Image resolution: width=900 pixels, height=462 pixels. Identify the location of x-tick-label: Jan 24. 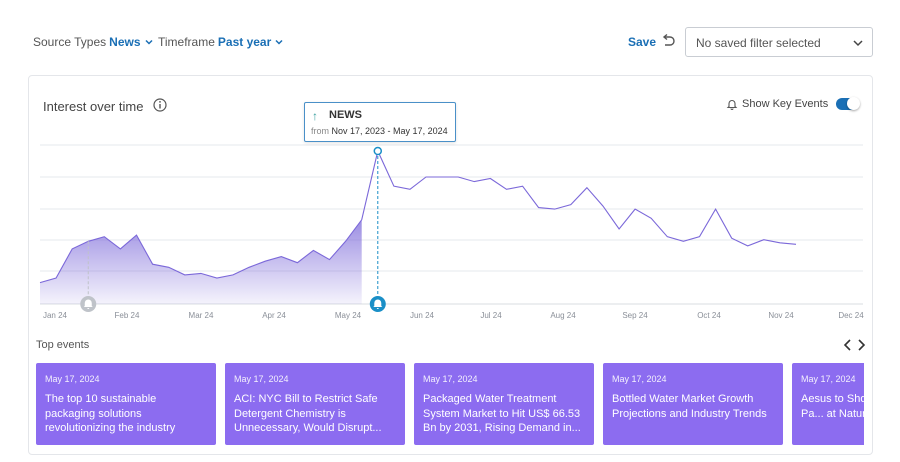
(55, 315).